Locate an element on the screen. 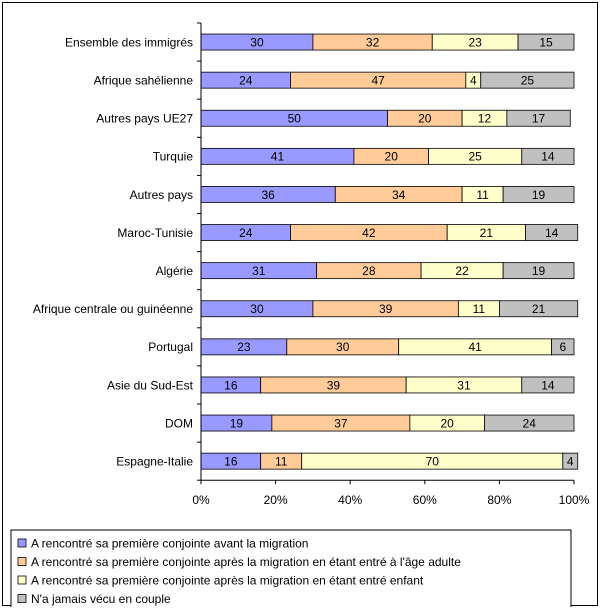  legend-box is located at coordinates (291, 568).